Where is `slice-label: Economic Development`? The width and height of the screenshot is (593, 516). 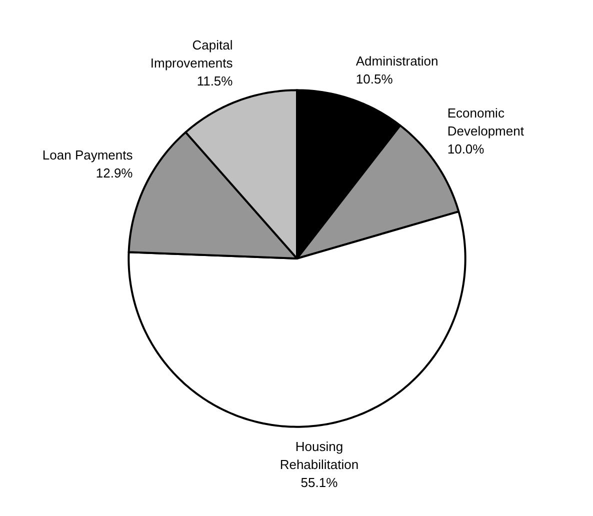
slice-label: Economic Development is located at coordinates (485, 121).